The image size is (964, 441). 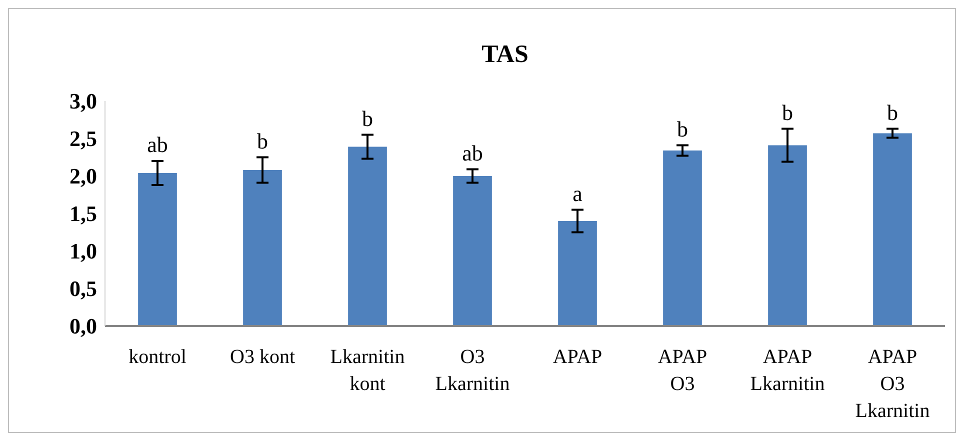 I want to click on chart-title: TAS, so click(x=505, y=54).